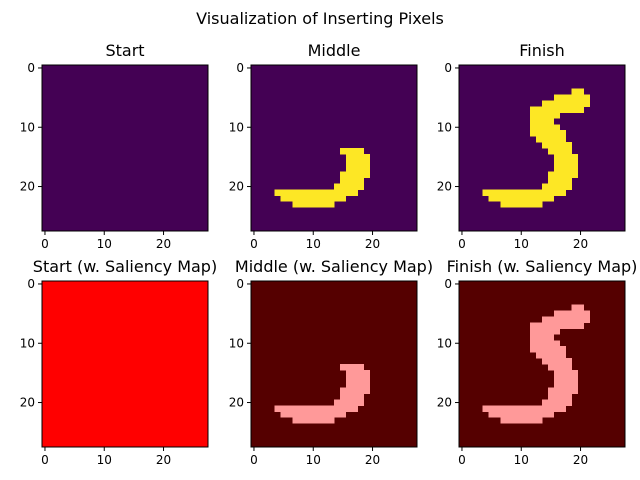 This screenshot has height=480, width=640. What do you see at coordinates (334, 364) in the screenshot?
I see `axes-frame` at bounding box center [334, 364].